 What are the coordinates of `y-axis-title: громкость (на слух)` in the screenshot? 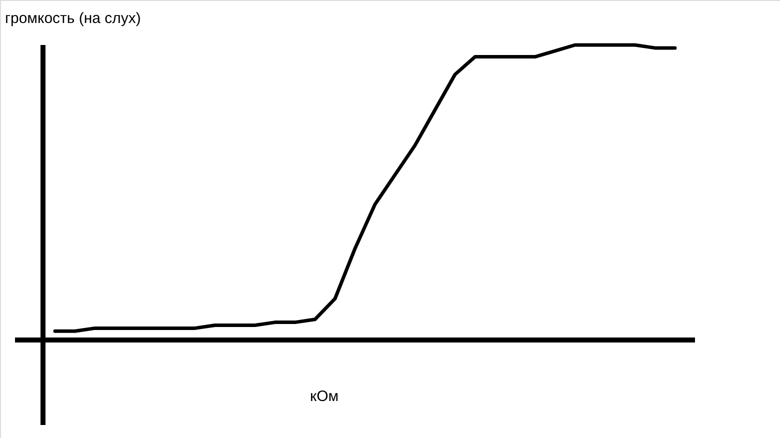 It's located at (73, 18).